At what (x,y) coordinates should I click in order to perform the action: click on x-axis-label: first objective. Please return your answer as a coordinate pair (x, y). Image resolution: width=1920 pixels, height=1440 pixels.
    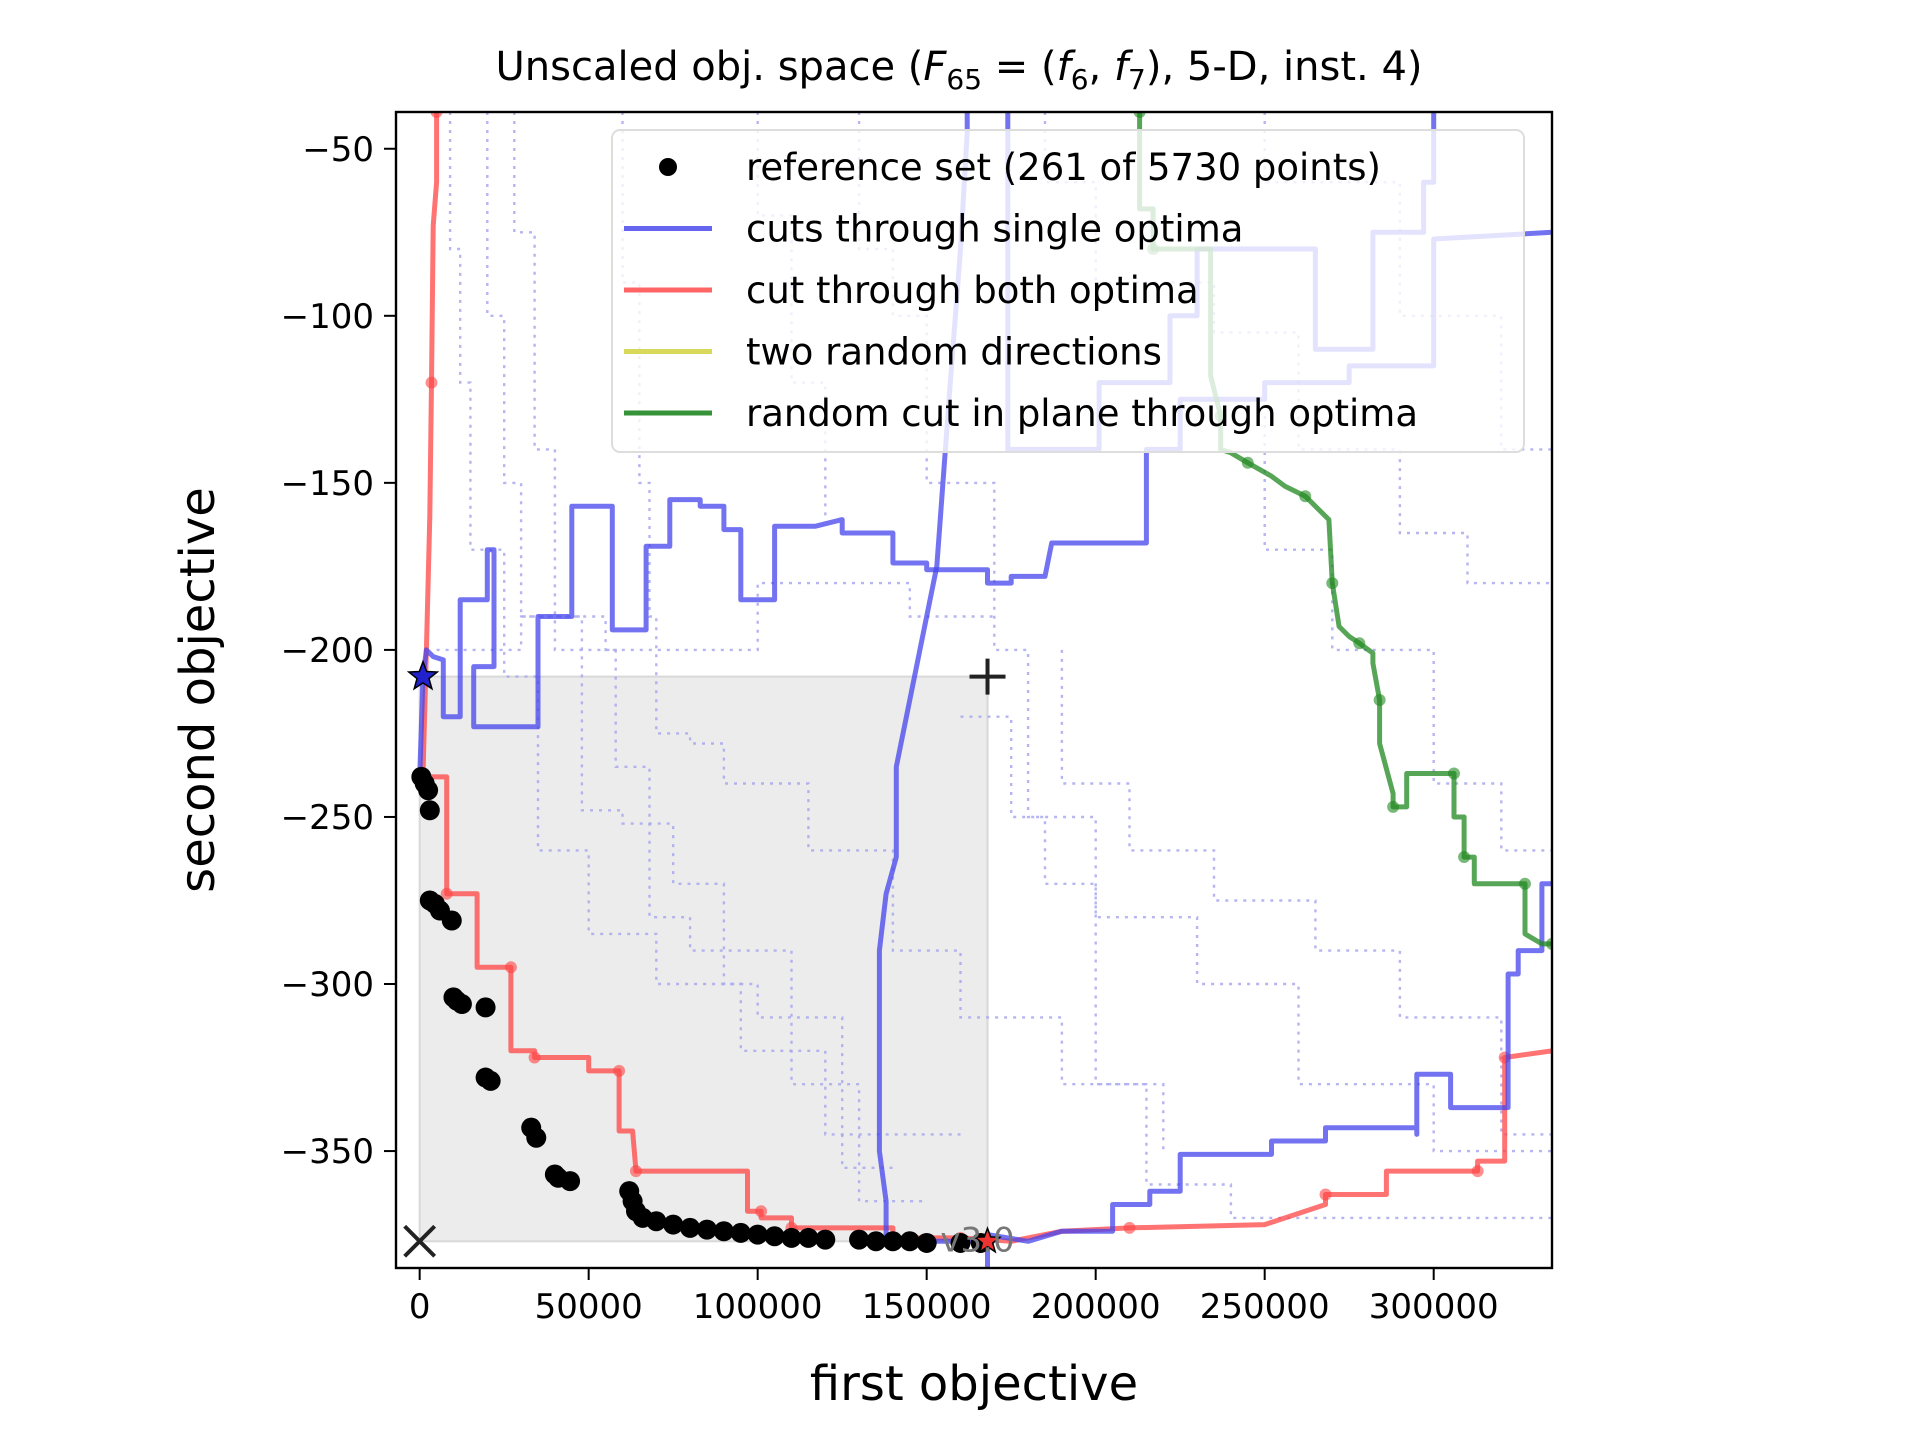
    Looking at the image, I should click on (974, 1384).